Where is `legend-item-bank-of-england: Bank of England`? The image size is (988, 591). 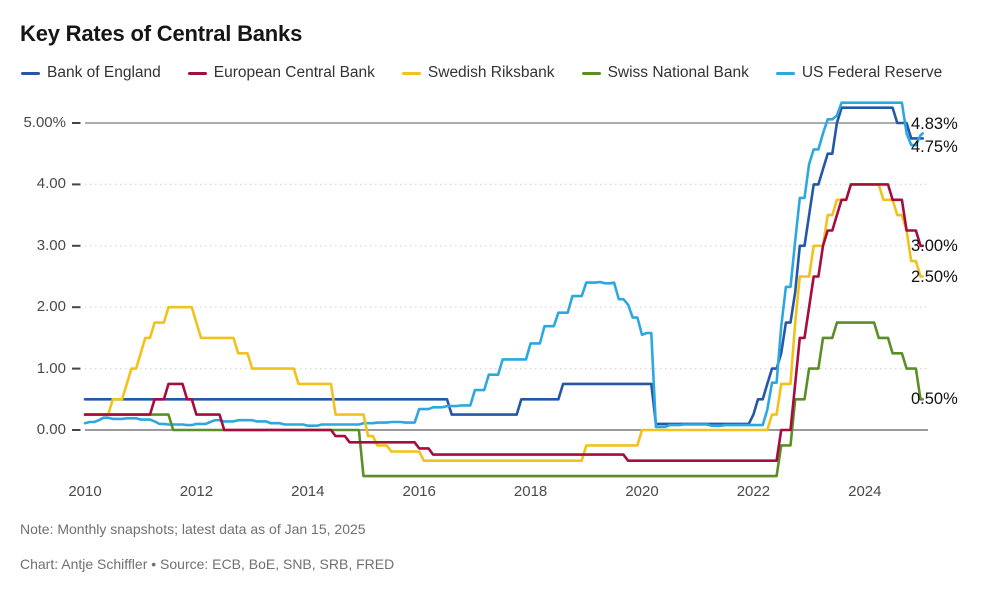 legend-item-bank-of-england: Bank of England is located at coordinates (91, 73).